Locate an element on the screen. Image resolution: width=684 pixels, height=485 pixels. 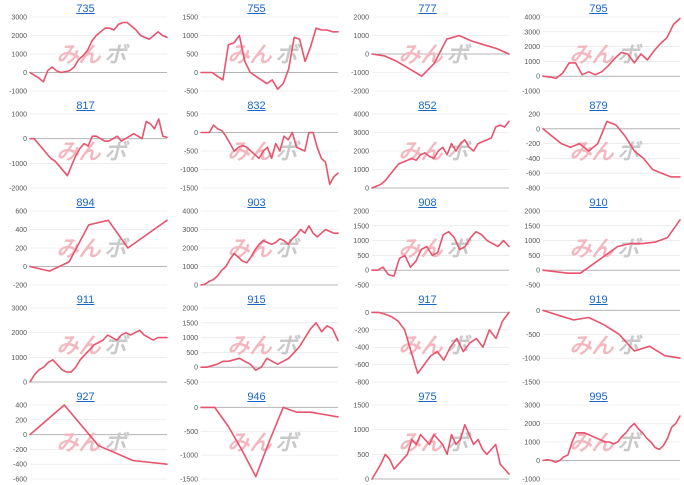
chart-title-link: 879 is located at coordinates (598, 106).